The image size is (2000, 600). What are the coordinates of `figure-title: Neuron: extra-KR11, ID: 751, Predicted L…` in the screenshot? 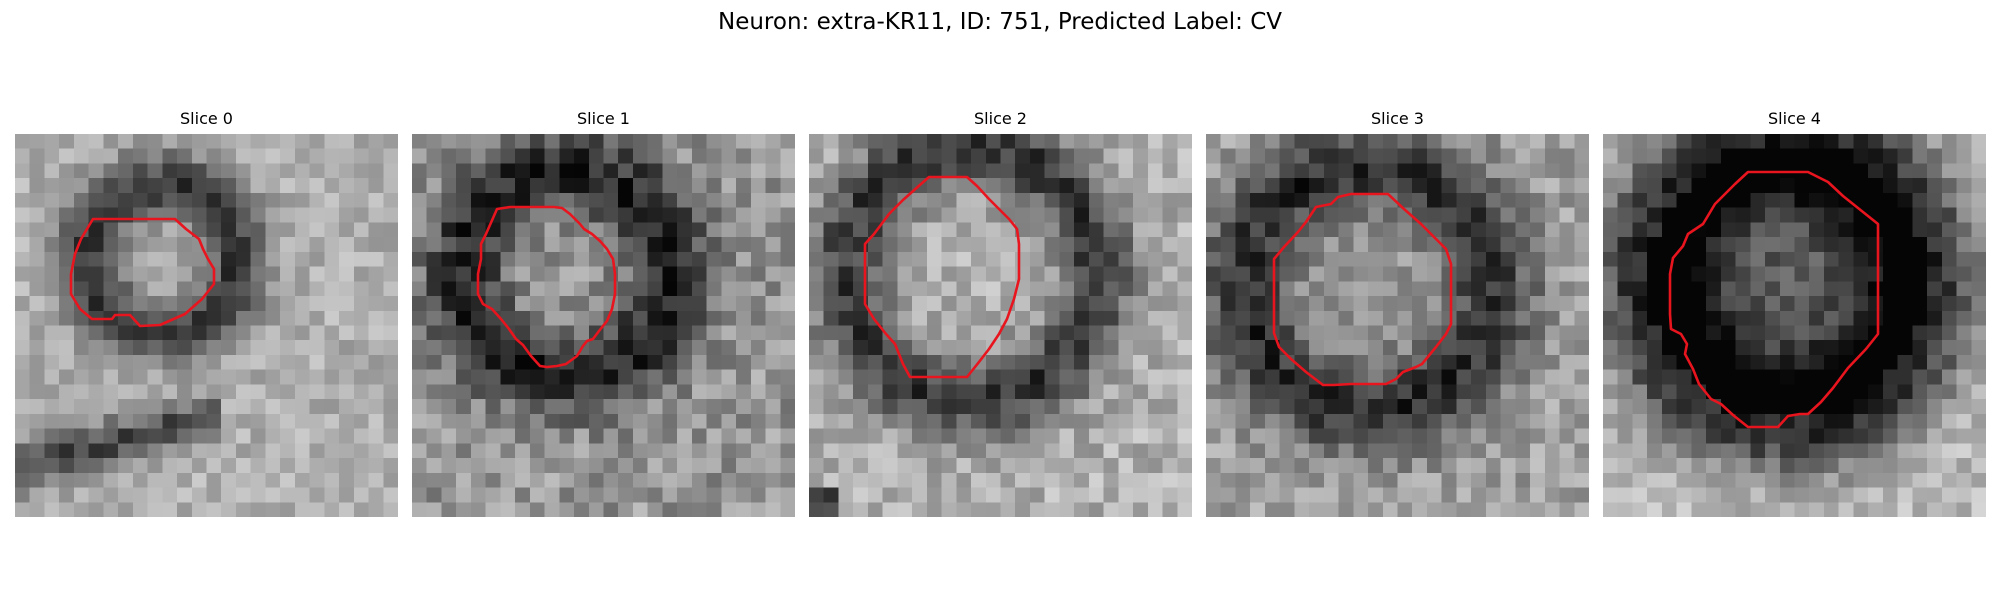 It's located at (1000, 22).